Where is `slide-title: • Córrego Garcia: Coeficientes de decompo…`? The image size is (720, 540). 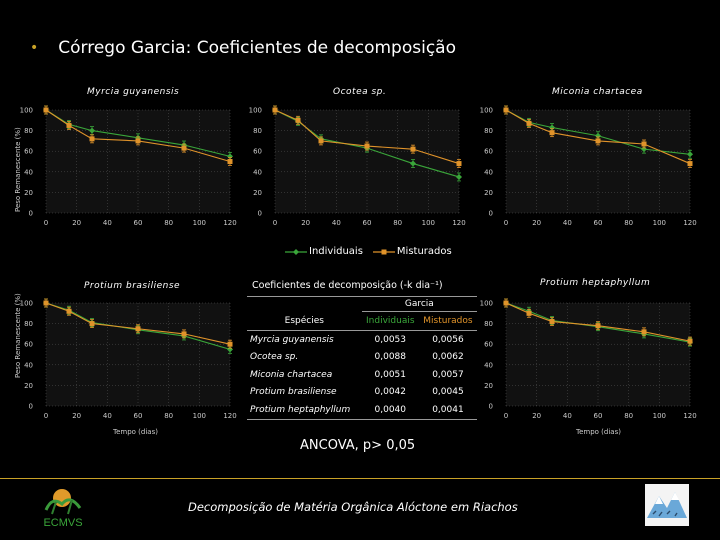 slide-title: • Córrego Garcia: Coeficientes de decompo… is located at coordinates (243, 48).